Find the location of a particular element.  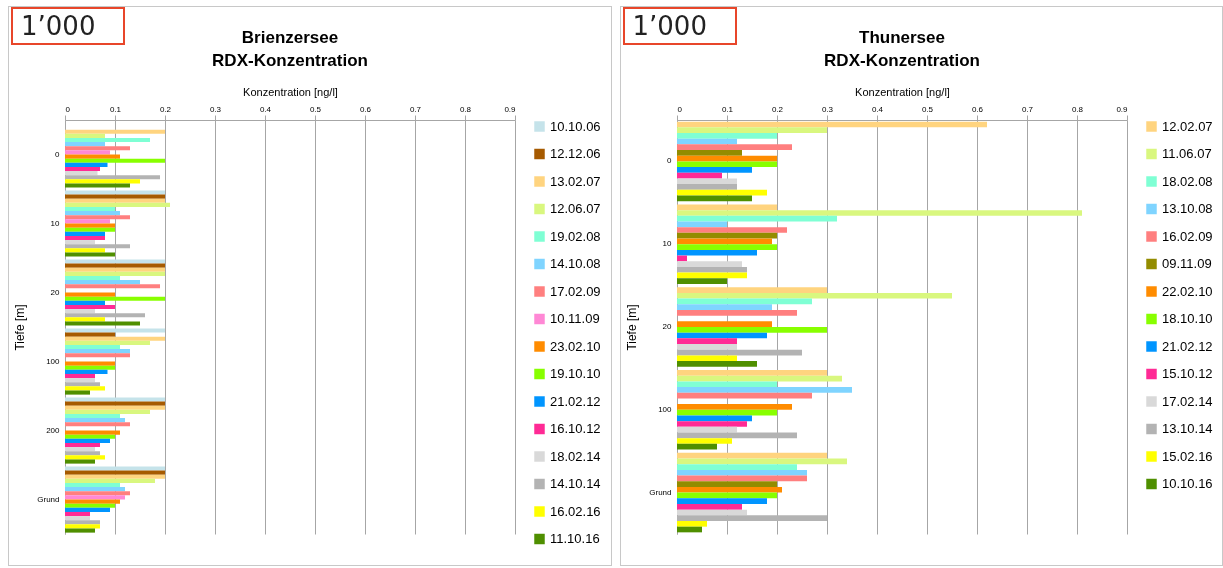

legend-label: 12.06.07 is located at coordinates (575, 208).